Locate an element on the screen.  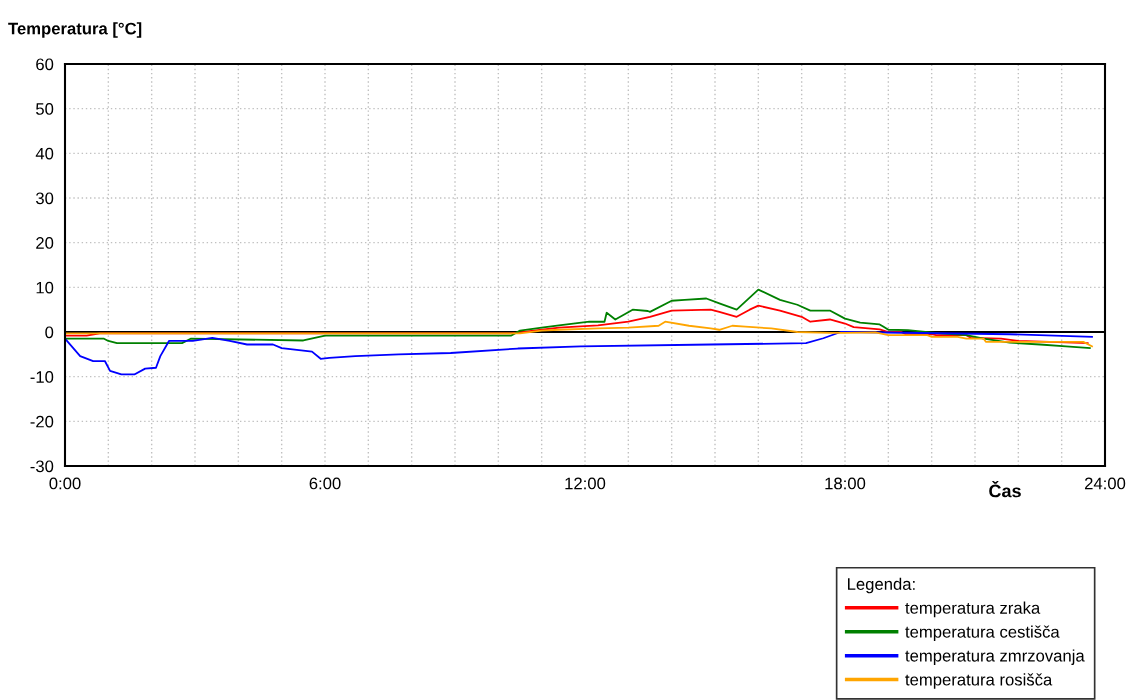
x-tick-label: 0:00 is located at coordinates (65, 483).